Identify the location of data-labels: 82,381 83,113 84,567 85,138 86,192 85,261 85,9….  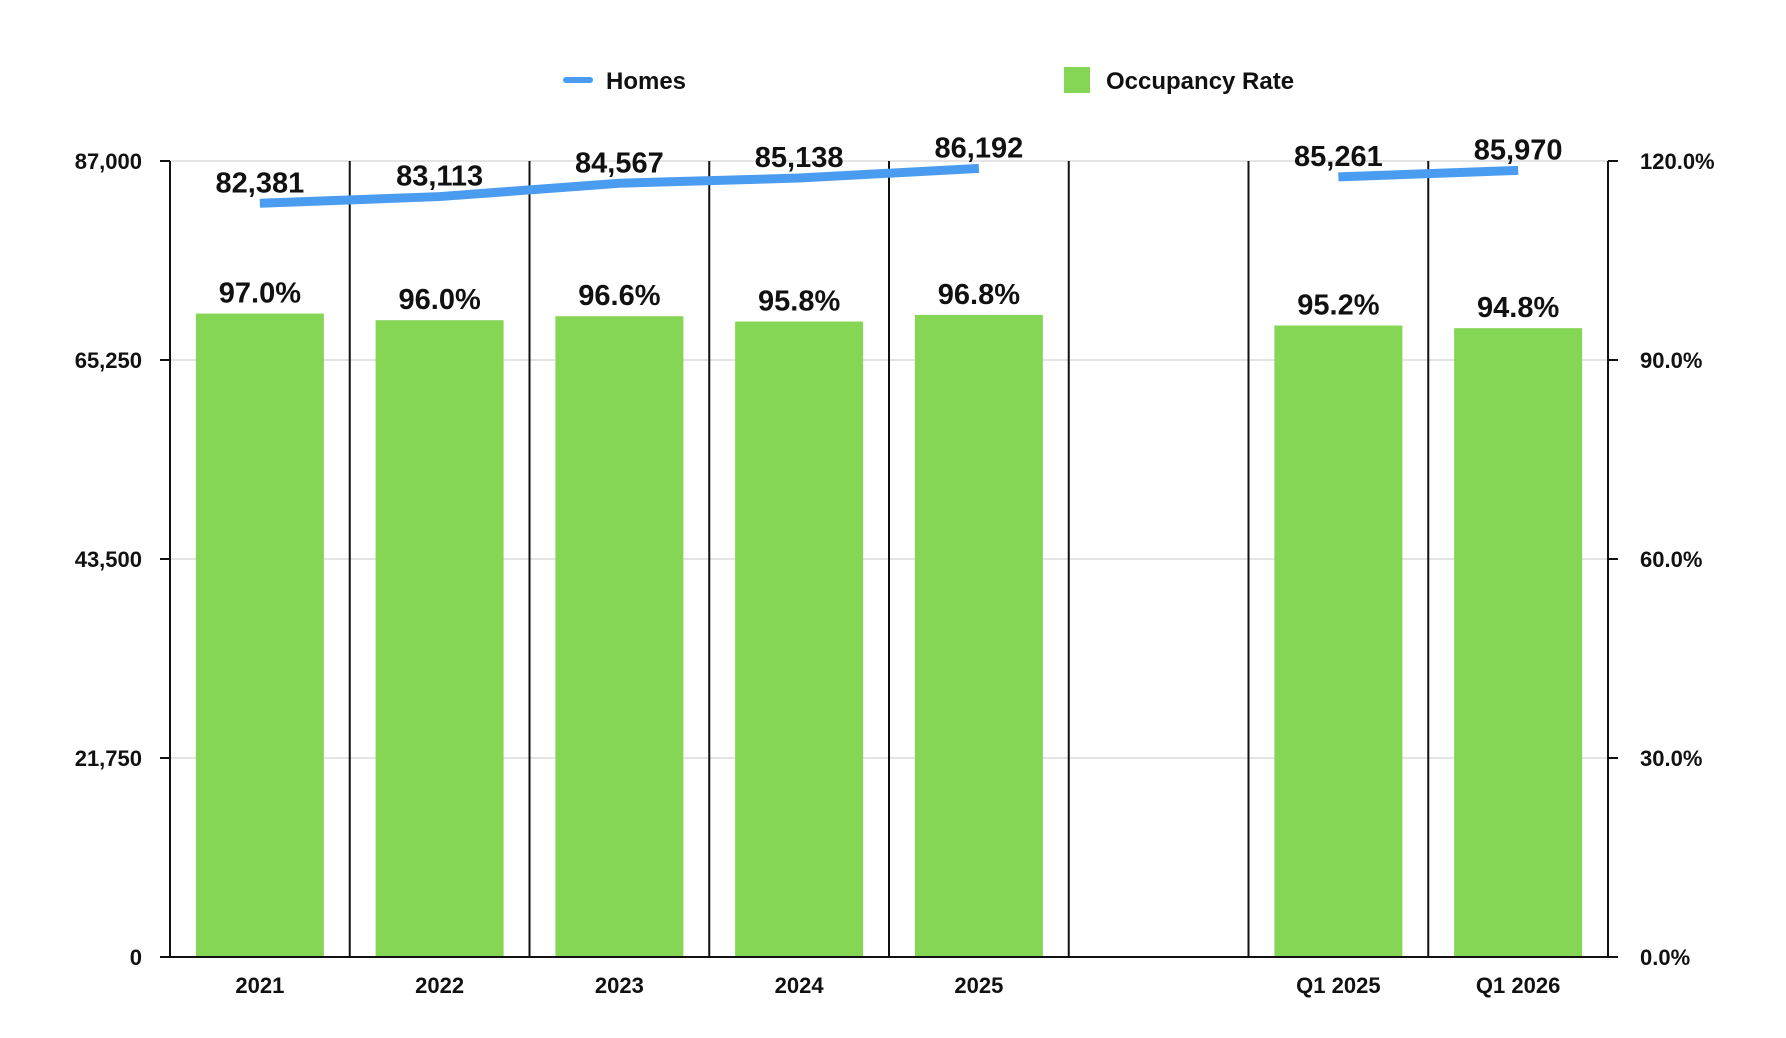
(889, 228).